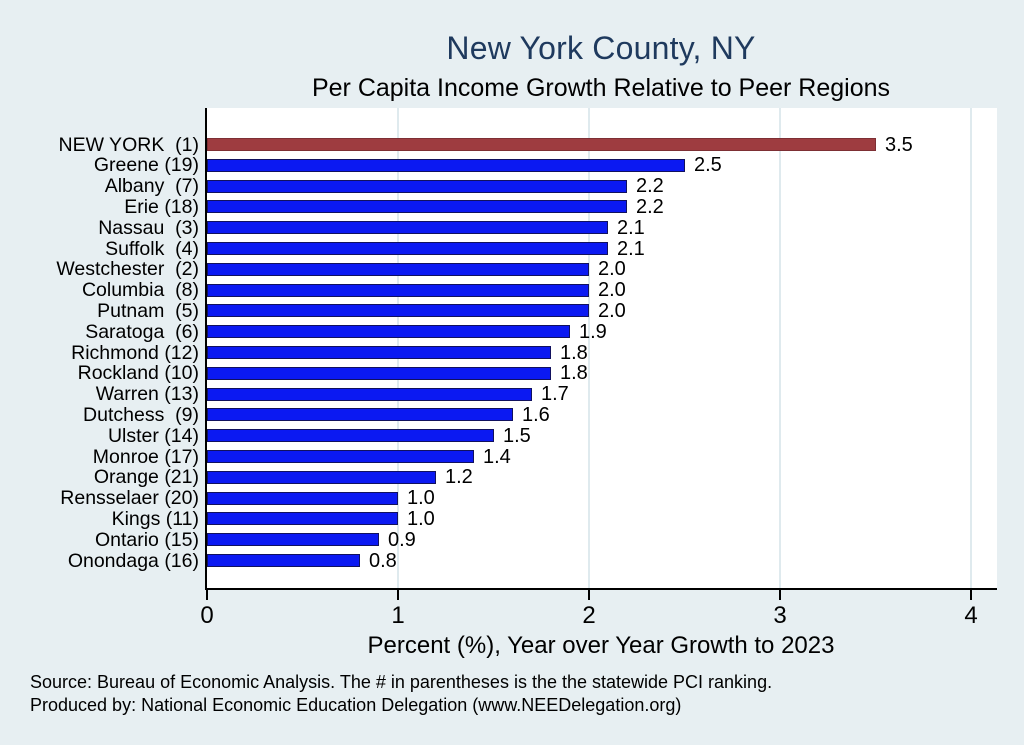  What do you see at coordinates (133, 560) in the screenshot?
I see `y-axis-label: Onondaga (16)` at bounding box center [133, 560].